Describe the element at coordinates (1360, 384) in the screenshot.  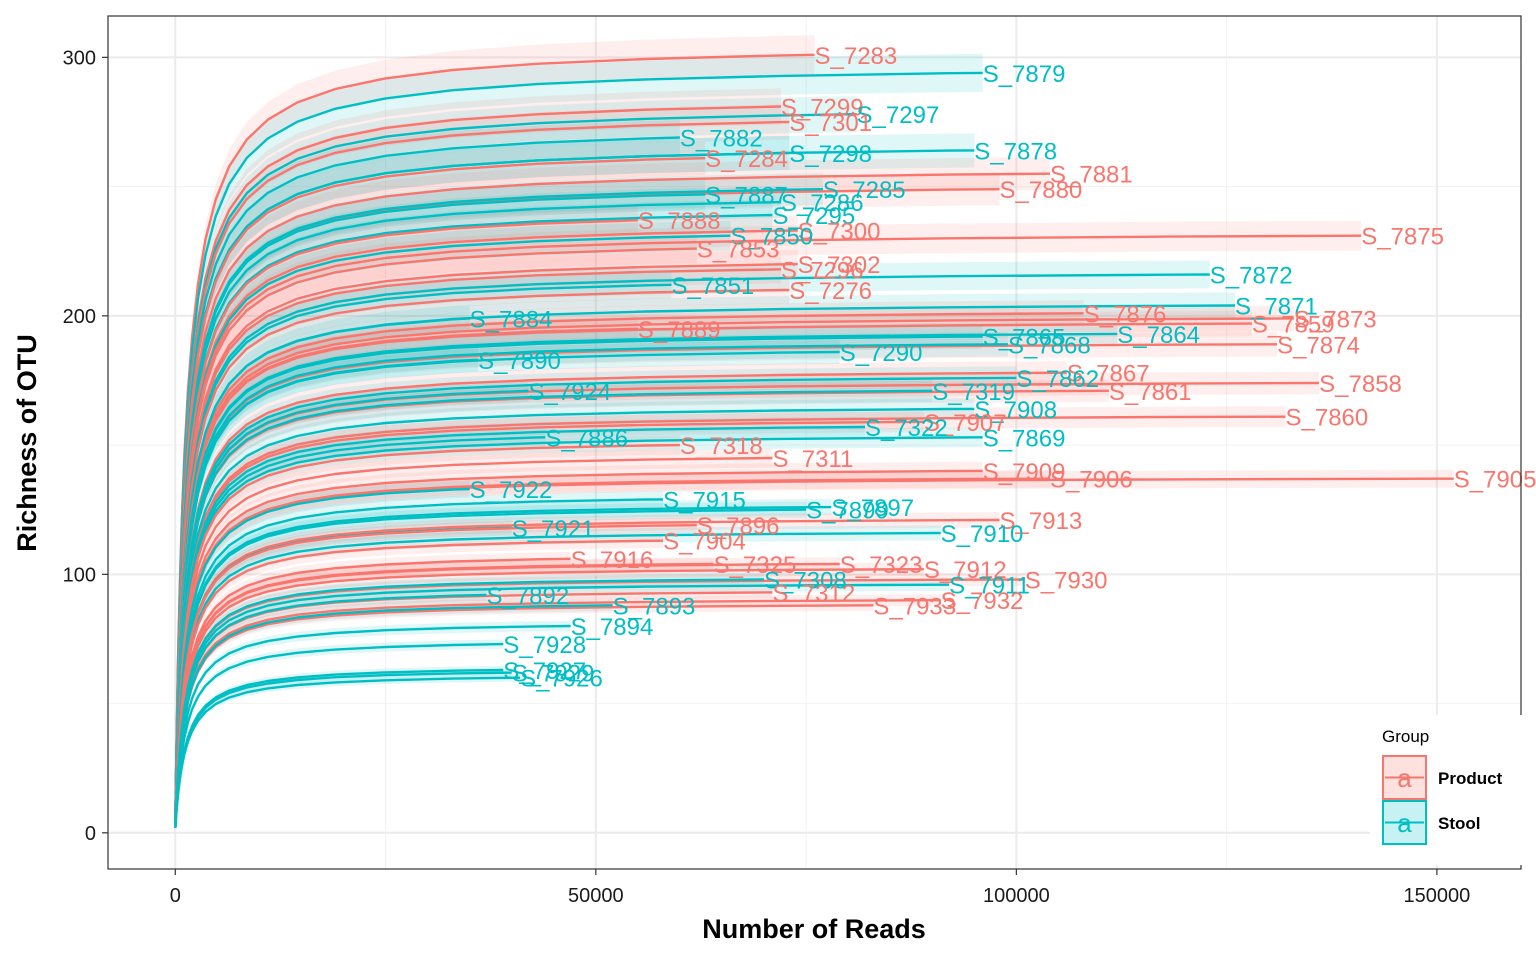
I see `curve-label: S_7858` at that location.